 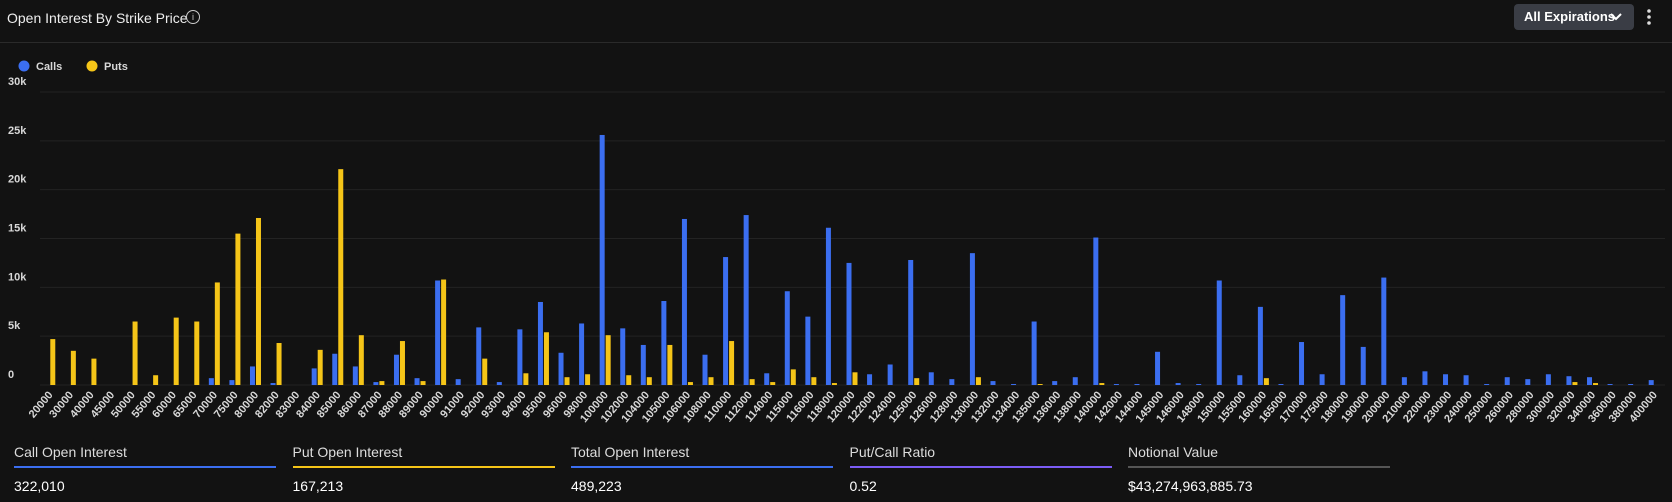 I want to click on y-tick-label: 15k, so click(x=17, y=229).